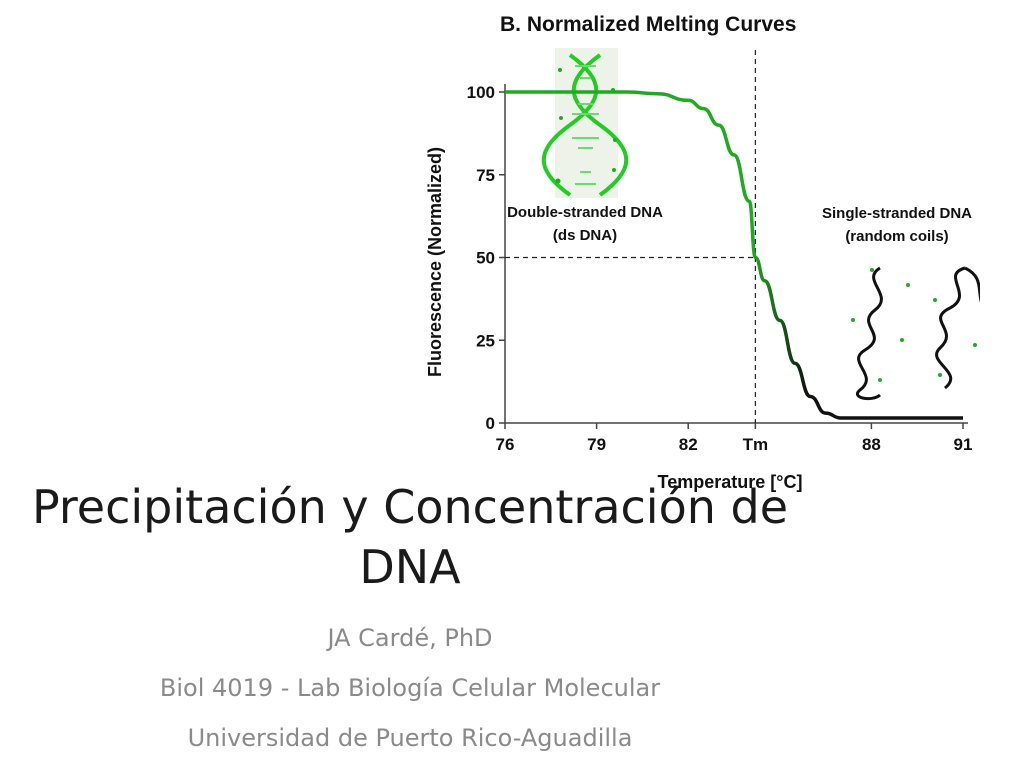 This screenshot has width=1024, height=768. What do you see at coordinates (410, 638) in the screenshot?
I see `subtitle-author: JA Cardé, PhD` at bounding box center [410, 638].